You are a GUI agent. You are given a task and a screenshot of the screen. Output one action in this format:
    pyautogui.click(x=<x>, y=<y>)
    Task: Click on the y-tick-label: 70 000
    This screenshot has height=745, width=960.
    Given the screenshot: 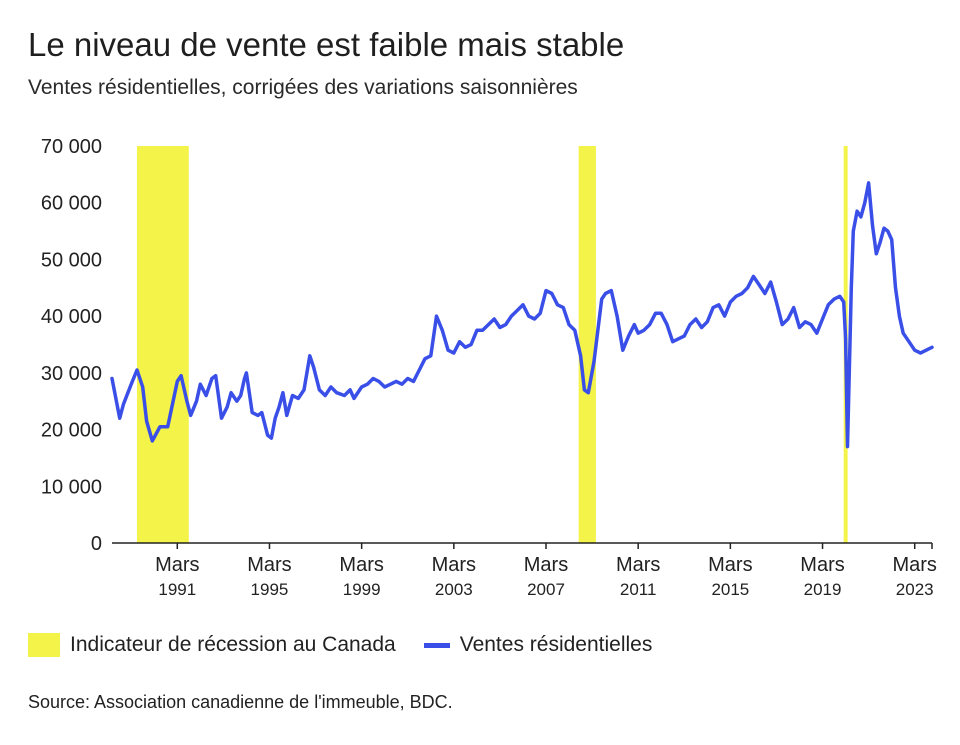 What is the action you would take?
    pyautogui.click(x=71, y=147)
    